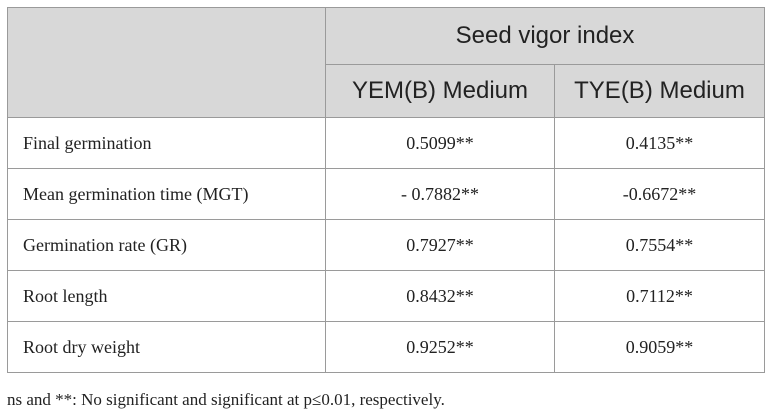 The width and height of the screenshot is (772, 420). Describe the element at coordinates (166, 347) in the screenshot. I see `row-label: Root dry weight` at that location.